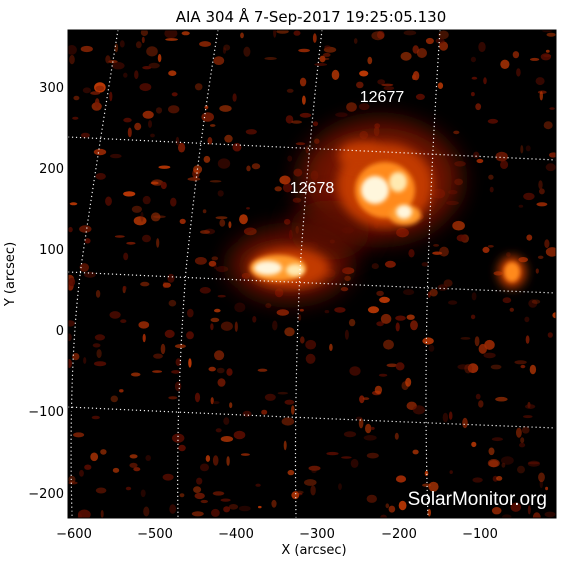 Image resolution: width=564 pixels, height=564 pixels. I want to click on y-tick-label: 200, so click(51, 169).